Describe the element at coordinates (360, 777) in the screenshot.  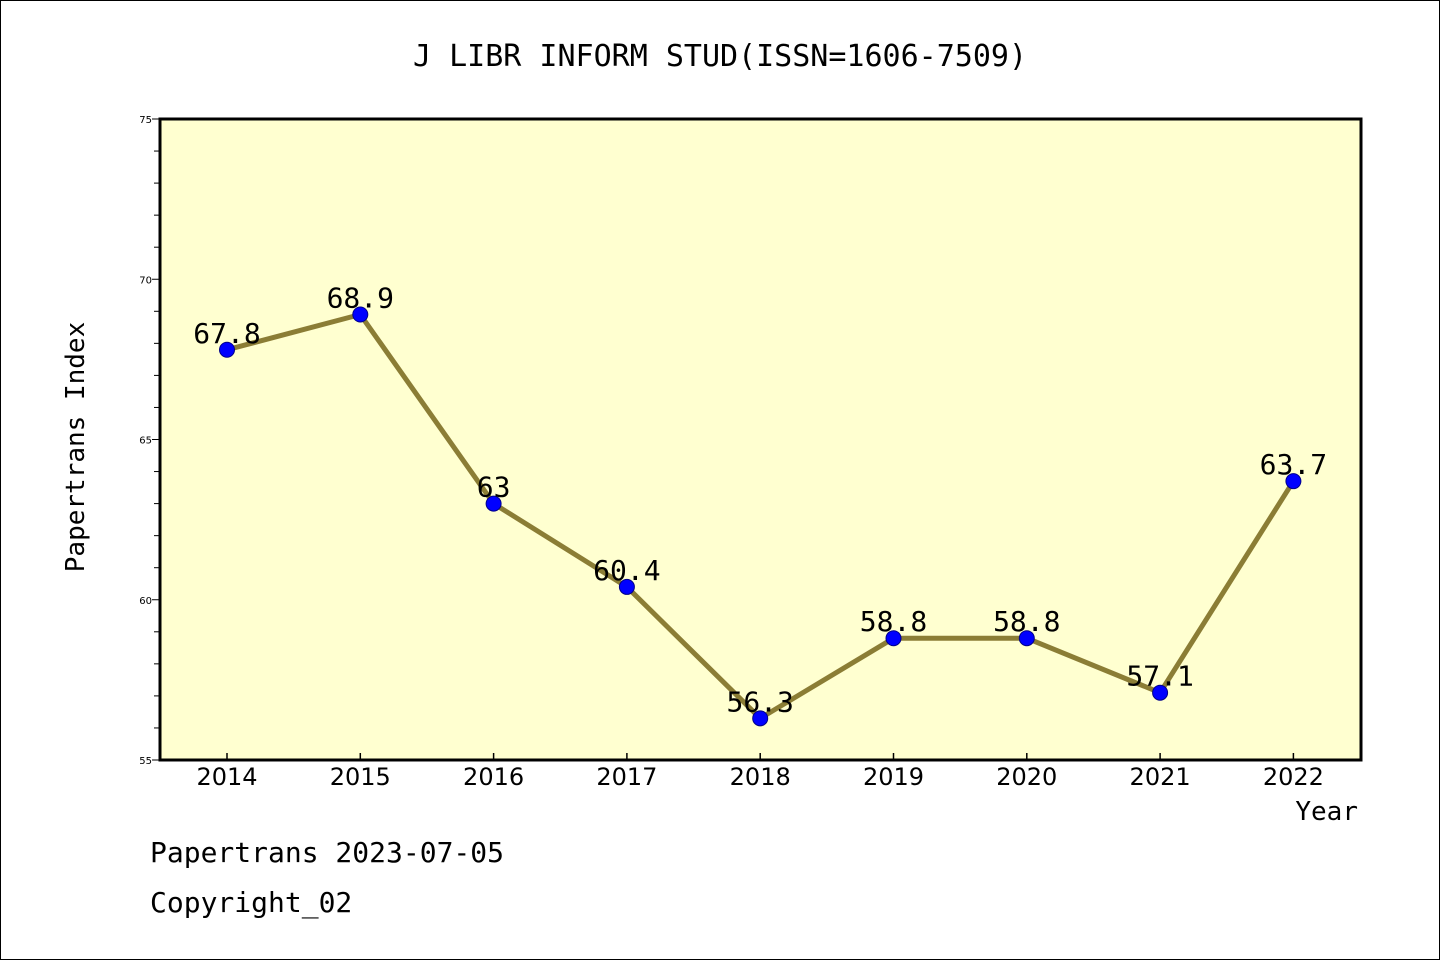
I see `x-tick-label: 2015` at that location.